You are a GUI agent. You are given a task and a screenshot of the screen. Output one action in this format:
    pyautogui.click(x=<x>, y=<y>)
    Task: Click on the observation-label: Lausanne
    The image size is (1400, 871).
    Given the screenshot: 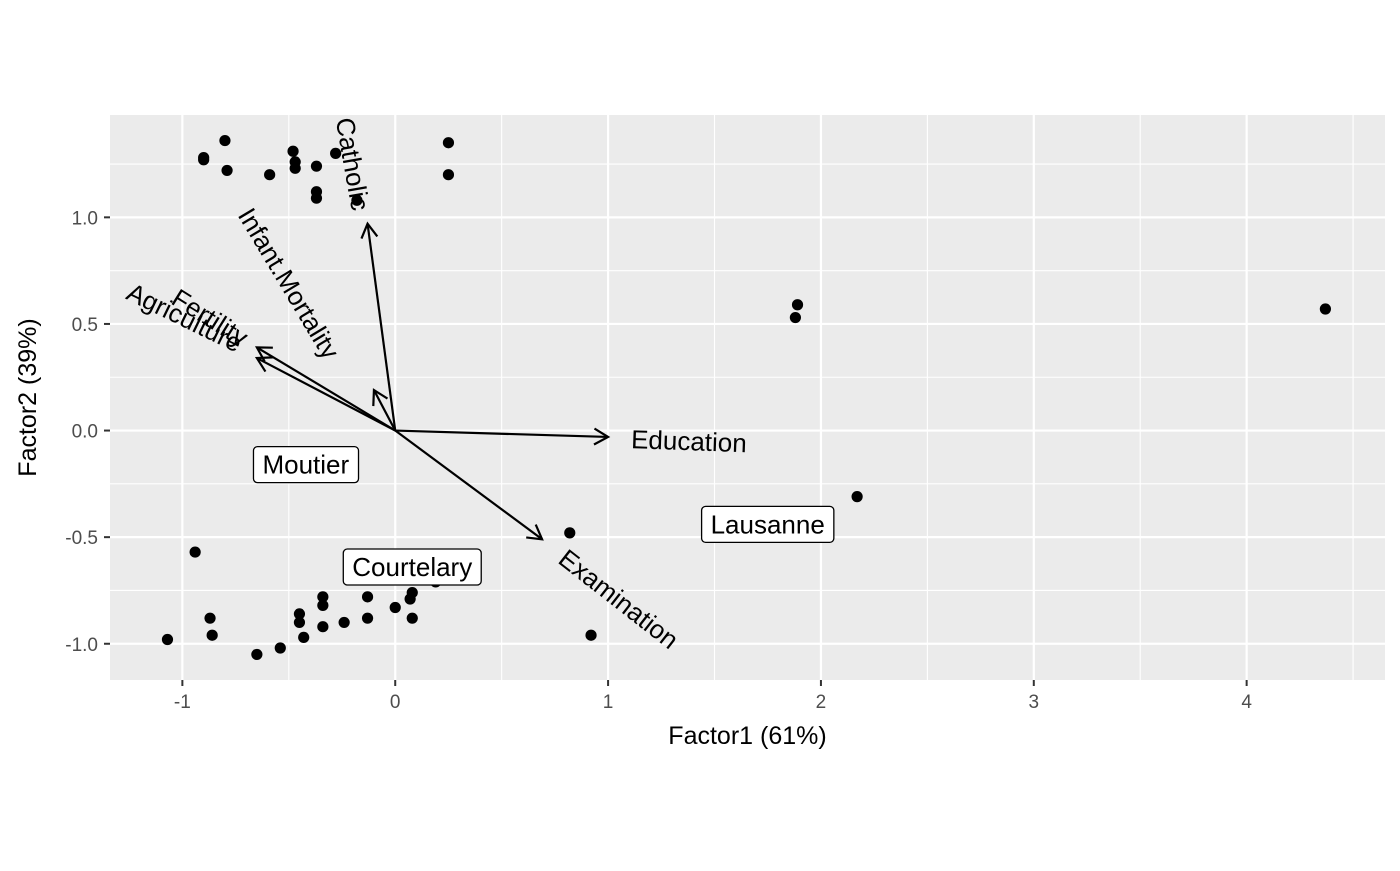 What is the action you would take?
    pyautogui.click(x=767, y=524)
    